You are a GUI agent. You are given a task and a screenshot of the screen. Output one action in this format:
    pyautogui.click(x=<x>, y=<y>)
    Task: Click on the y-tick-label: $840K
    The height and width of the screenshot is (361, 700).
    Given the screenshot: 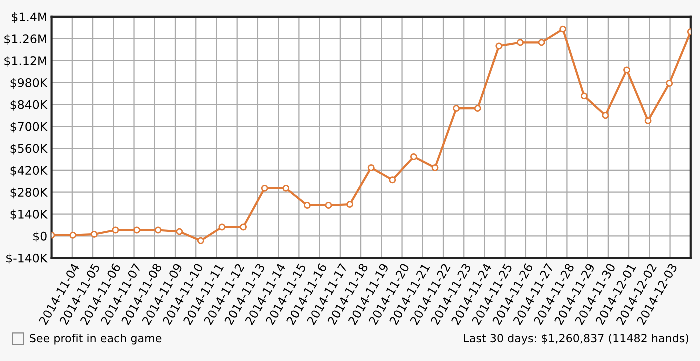 What is the action you would take?
    pyautogui.click(x=29, y=105)
    